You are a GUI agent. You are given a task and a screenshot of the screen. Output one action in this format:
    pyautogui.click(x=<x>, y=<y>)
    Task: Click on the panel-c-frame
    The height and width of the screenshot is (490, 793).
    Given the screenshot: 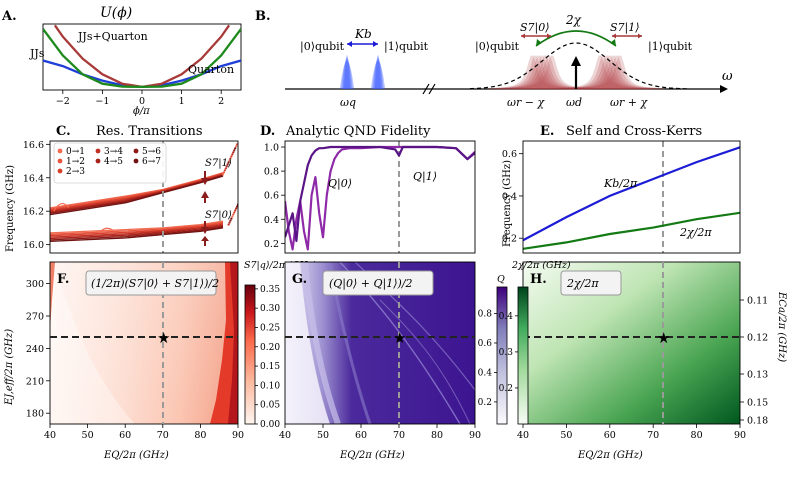 What is the action you would take?
    pyautogui.click(x=144, y=197)
    